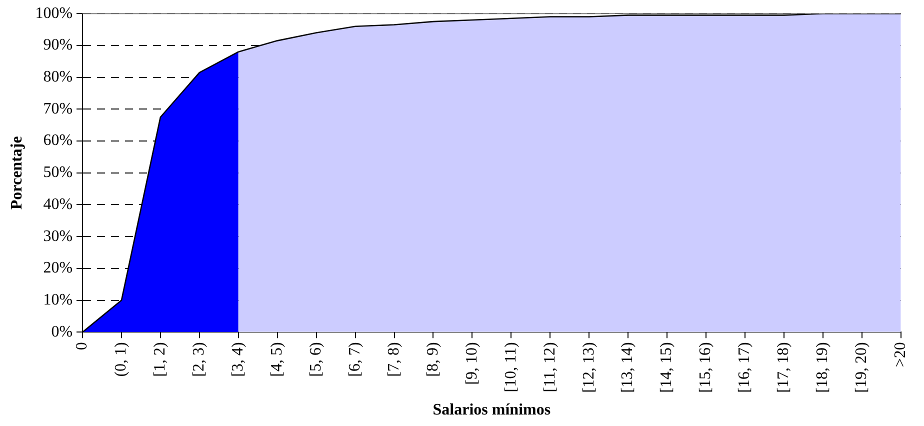 The image size is (924, 426). Describe the element at coordinates (58, 109) in the screenshot. I see `y-tick-label: 70%` at that location.